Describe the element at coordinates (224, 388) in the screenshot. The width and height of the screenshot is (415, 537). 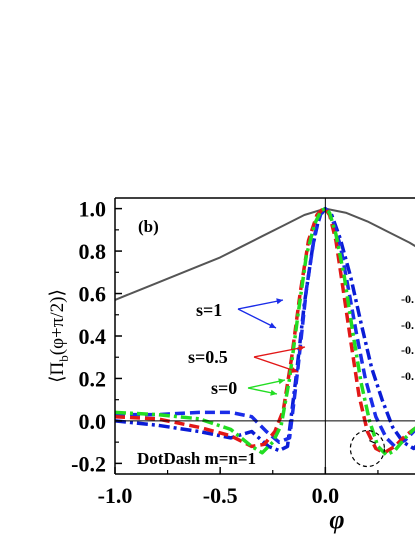
I see `annotation-s0: s=0` at that location.